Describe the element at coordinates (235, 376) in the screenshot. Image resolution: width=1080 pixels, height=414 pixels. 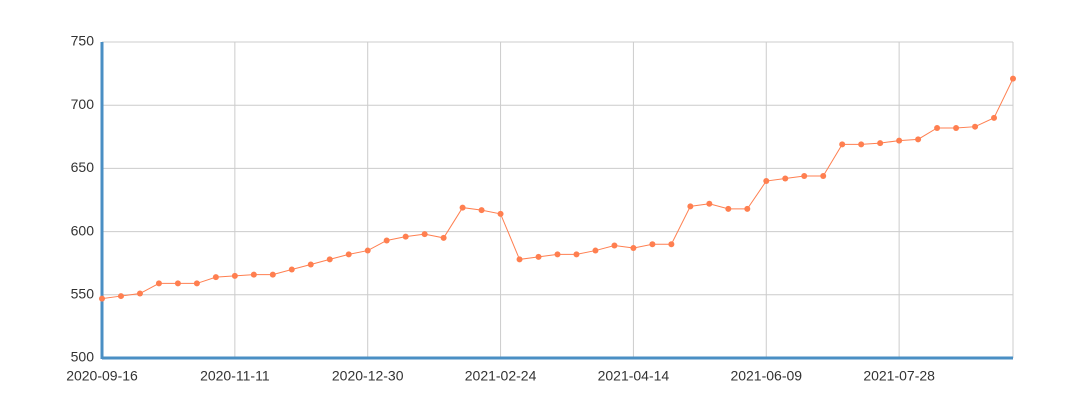
I see `x-tick-label: 2020-11-11` at that location.